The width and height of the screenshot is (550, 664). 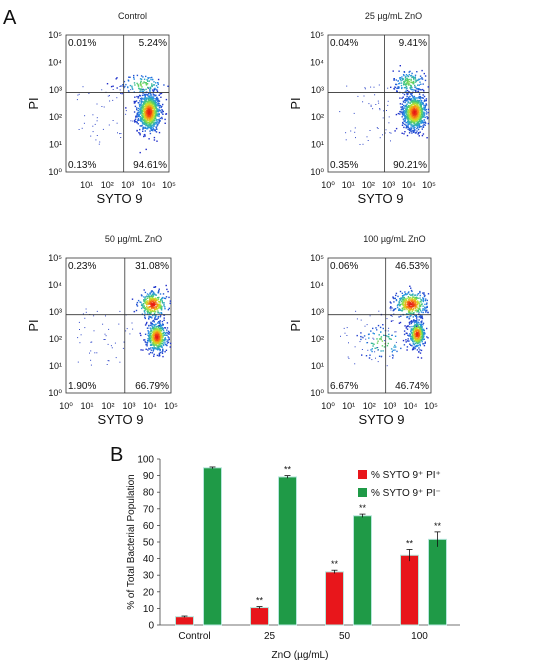 What do you see at coordinates (317, 172) in the screenshot?
I see `y-tick-label: 10⁰` at bounding box center [317, 172].